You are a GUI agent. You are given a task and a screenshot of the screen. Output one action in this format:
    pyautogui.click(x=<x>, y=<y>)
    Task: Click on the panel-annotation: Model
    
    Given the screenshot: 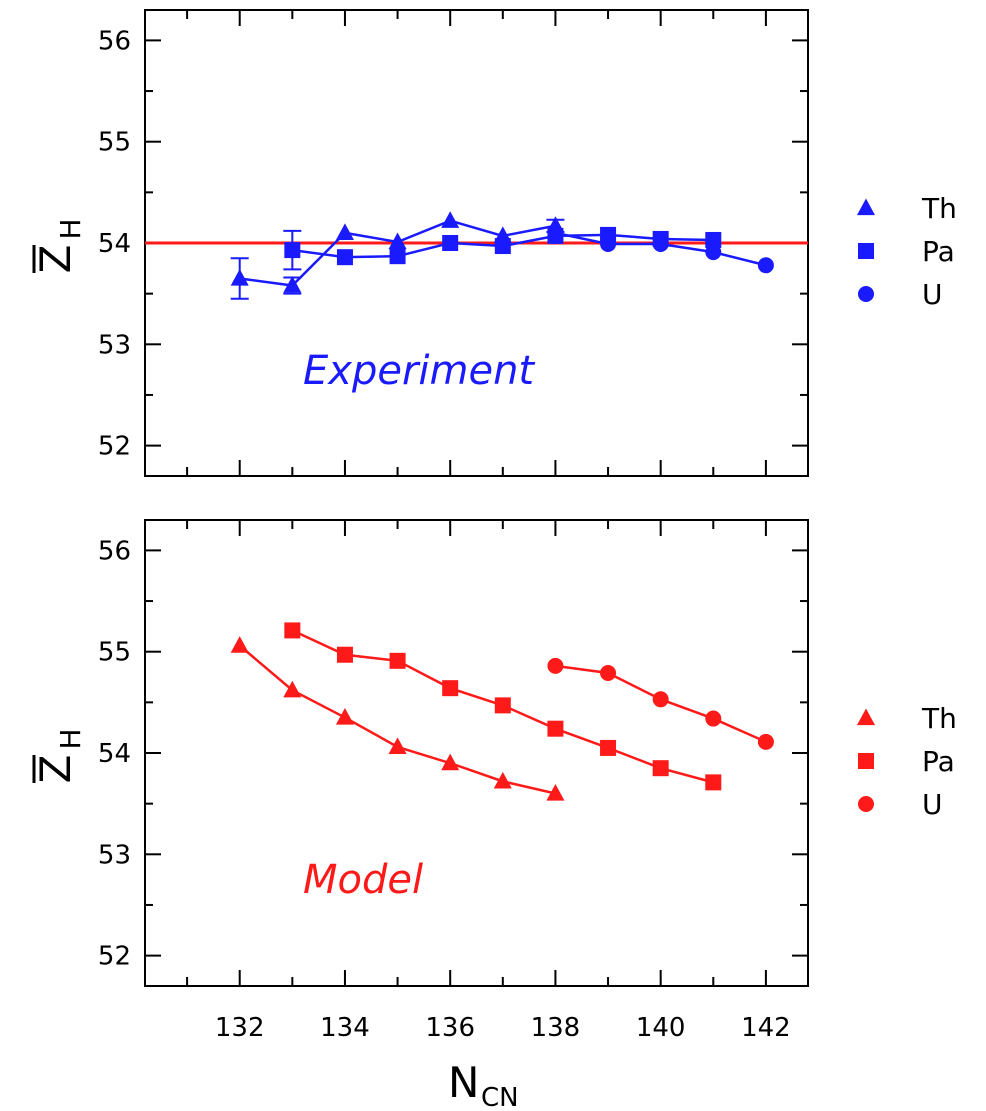 What is the action you would take?
    pyautogui.click(x=363, y=880)
    